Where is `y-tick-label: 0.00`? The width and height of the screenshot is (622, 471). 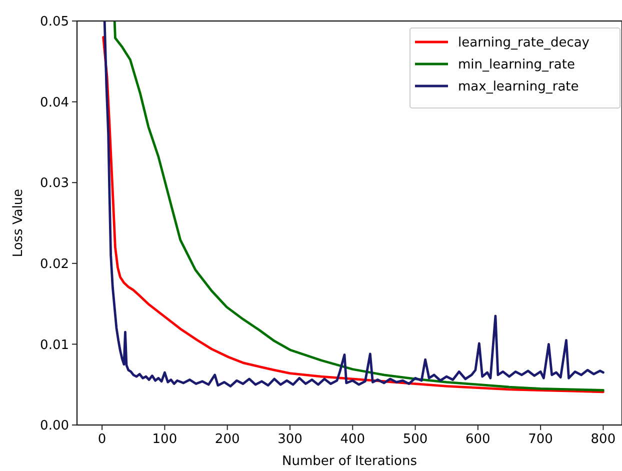
y-tick-label: 0.00 is located at coordinates (54, 426).